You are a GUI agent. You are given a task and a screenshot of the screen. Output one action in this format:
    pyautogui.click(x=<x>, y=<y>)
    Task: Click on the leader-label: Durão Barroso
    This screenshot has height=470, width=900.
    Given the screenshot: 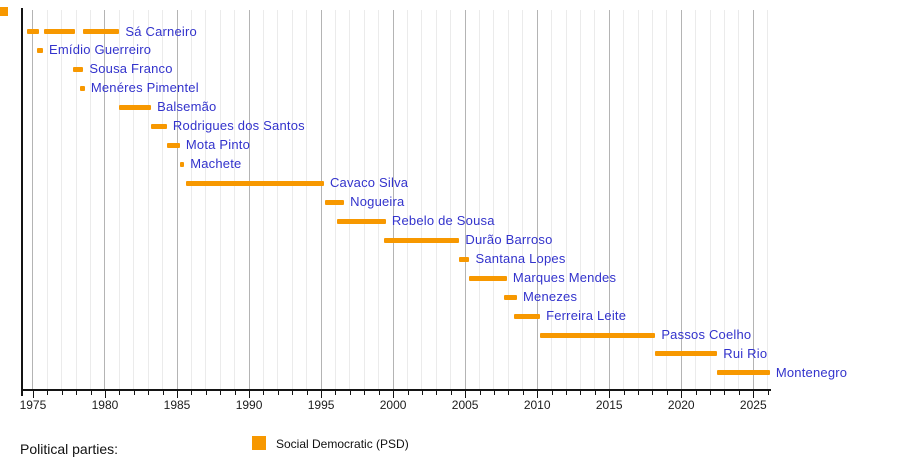 What is the action you would take?
    pyautogui.click(x=509, y=240)
    